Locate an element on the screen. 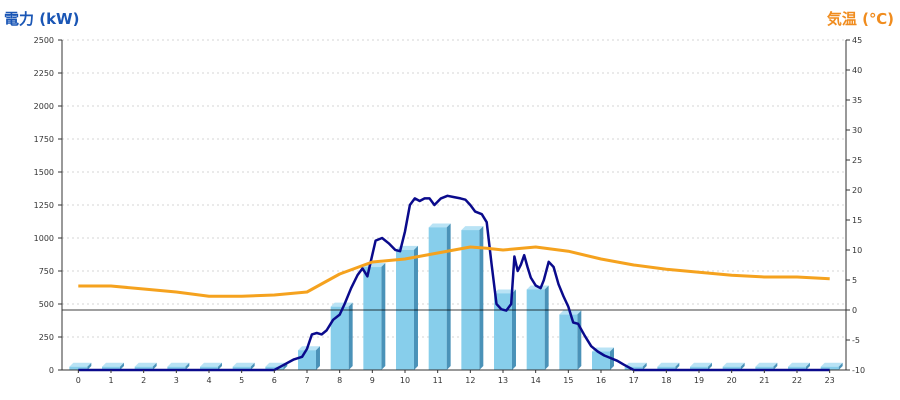 Image resolution: width=900 pixels, height=400 pixels. y-right-tick-label: 0 is located at coordinates (854, 310).